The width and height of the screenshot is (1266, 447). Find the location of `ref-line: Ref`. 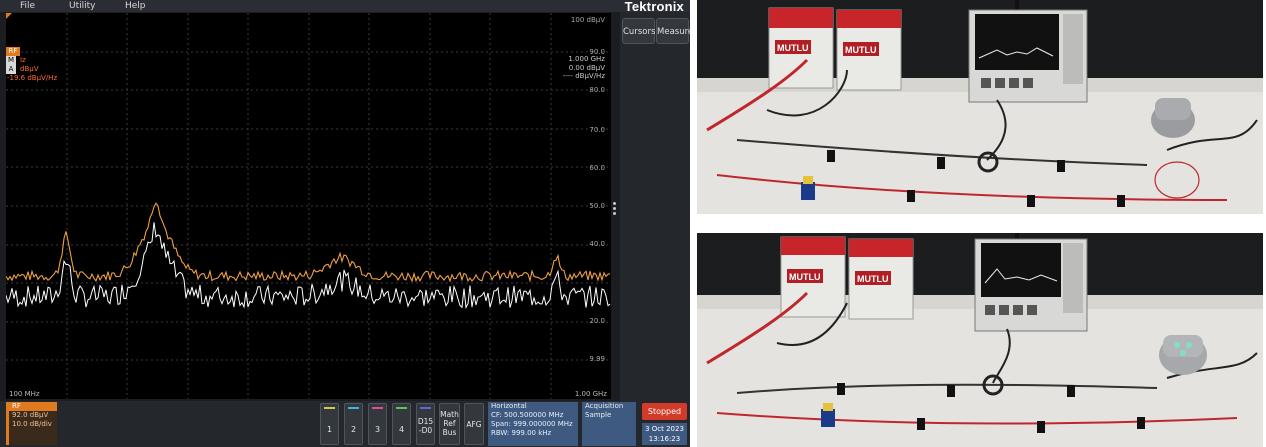

ref-line: Ref is located at coordinates (449, 423).